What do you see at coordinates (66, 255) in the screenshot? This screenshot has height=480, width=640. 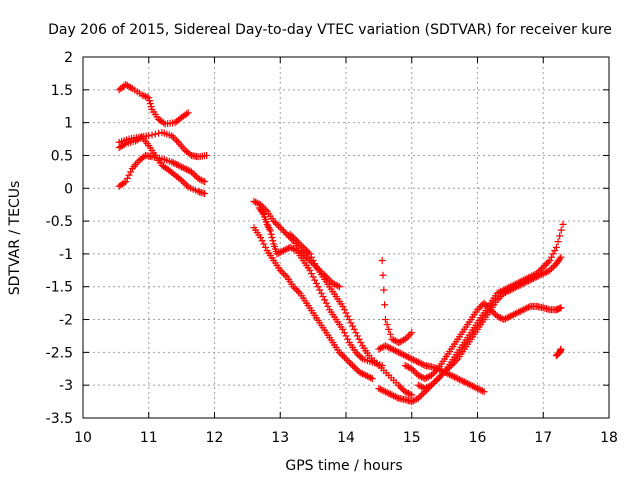 I see `y-tick-label: -1` at bounding box center [66, 255].